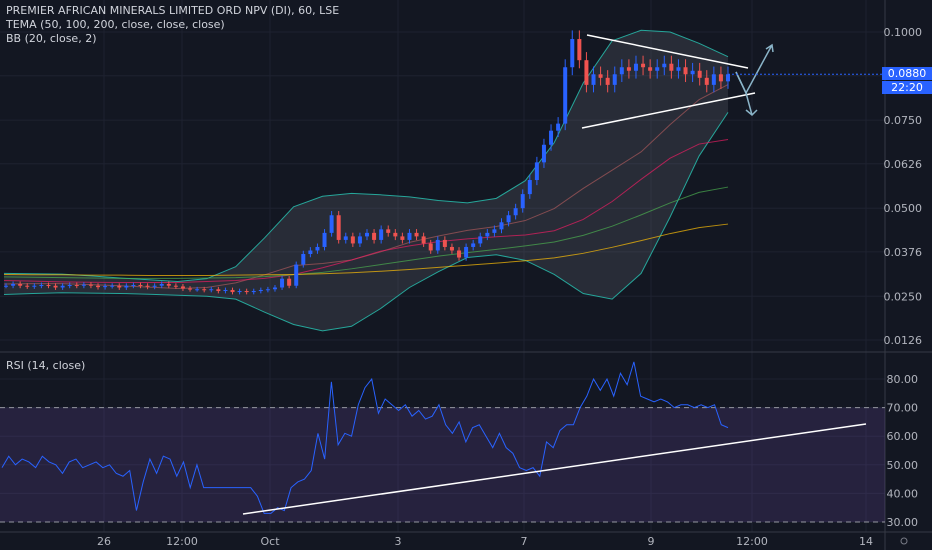 Image resolution: width=932 pixels, height=550 pixels. I want to click on triangle-upper-trendline, so click(667, 51).